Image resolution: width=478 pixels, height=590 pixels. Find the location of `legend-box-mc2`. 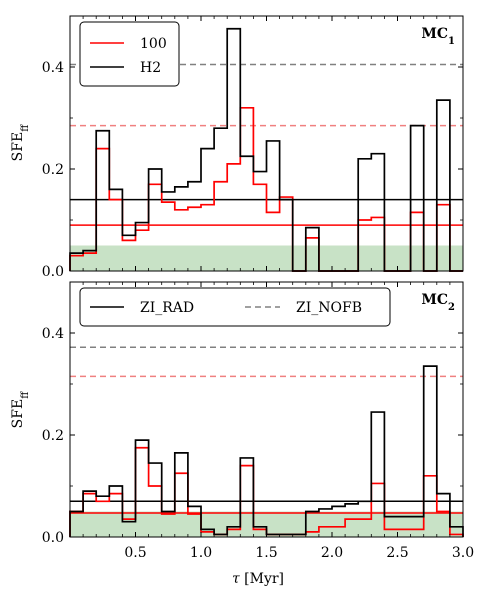

legend-box-mc2 is located at coordinates (235, 307).